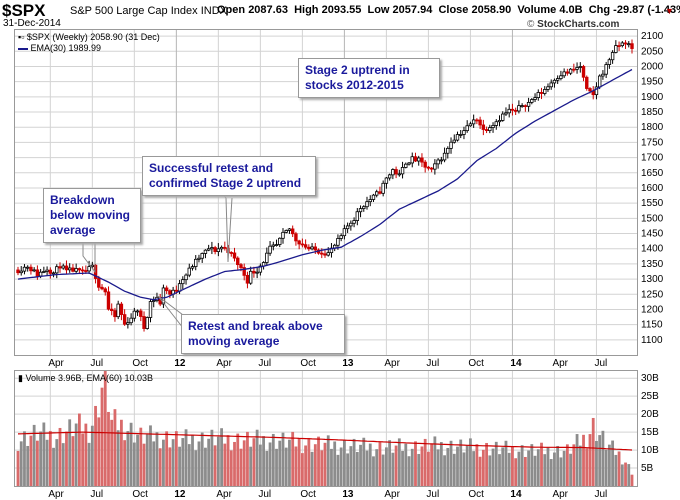 This screenshot has height=500, width=680. Describe the element at coordinates (348, 363) in the screenshot. I see `price-x-tick-label: 13` at that location.